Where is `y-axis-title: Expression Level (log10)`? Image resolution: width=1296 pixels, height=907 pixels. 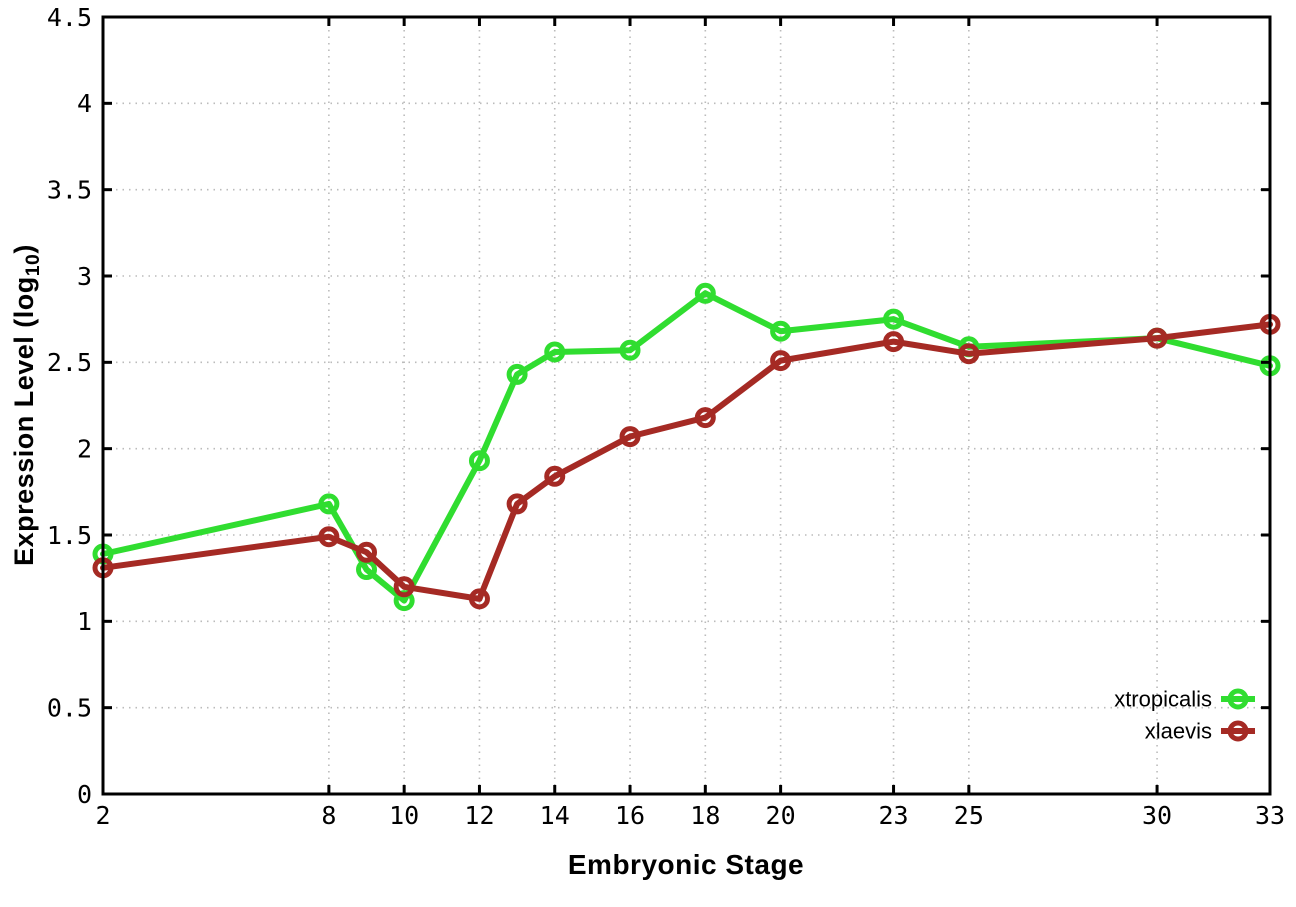
y-axis-title: Expression Level (log10) is located at coordinates (27, 405).